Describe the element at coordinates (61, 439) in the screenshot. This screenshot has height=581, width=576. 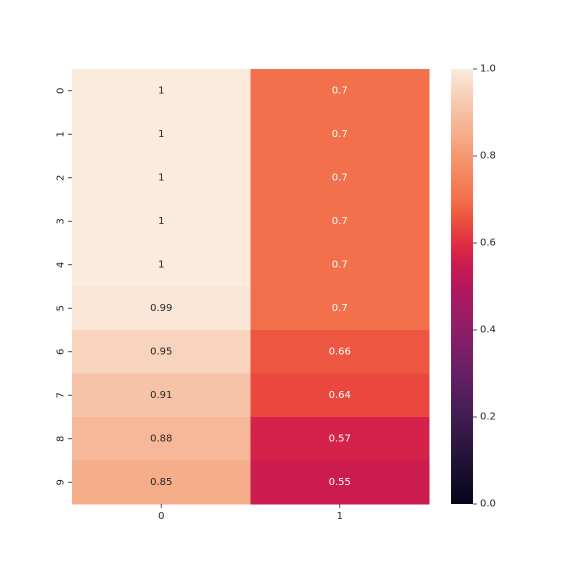
I see `y-tick-label-8: 8` at that location.